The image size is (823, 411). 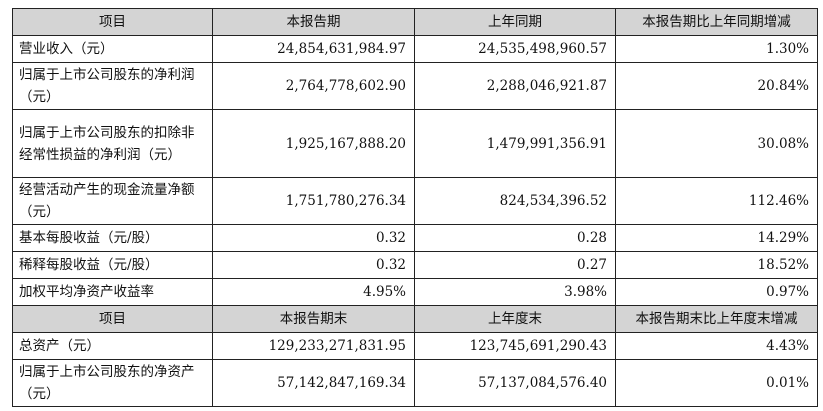 What do you see at coordinates (313, 292) in the screenshot?
I see `current-value: 4.95%` at bounding box center [313, 292].